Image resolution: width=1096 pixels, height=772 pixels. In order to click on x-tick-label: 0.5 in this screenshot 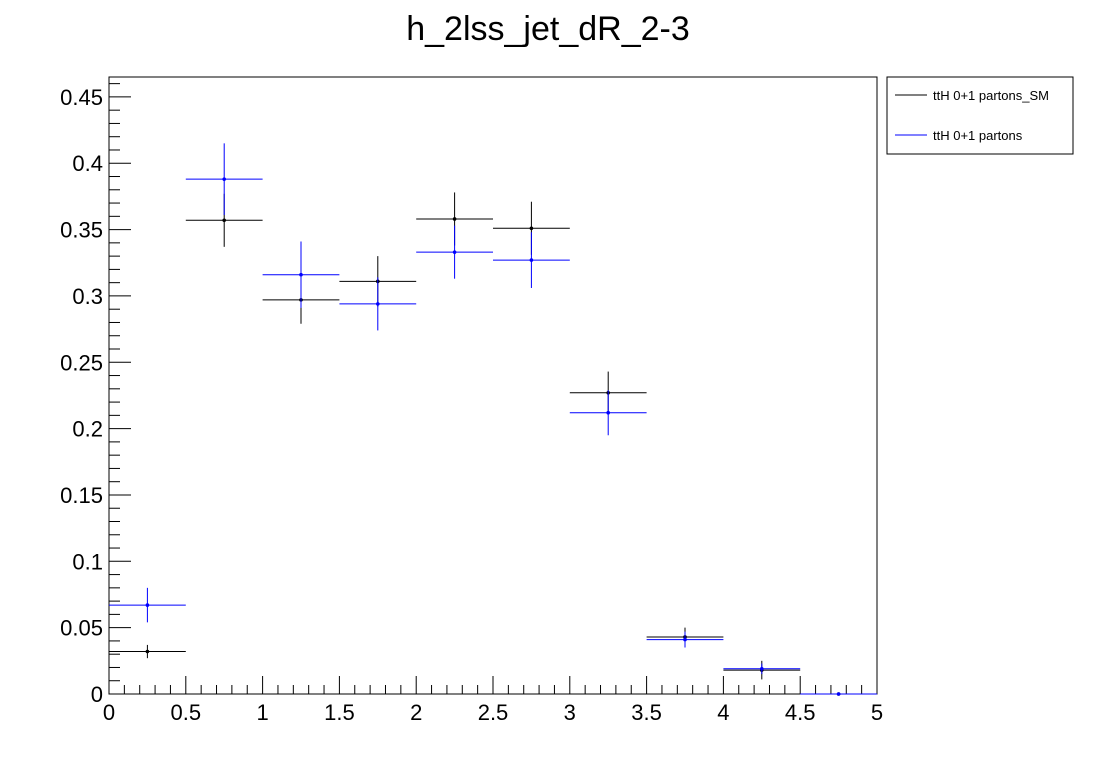, I will do `click(186, 712)`.